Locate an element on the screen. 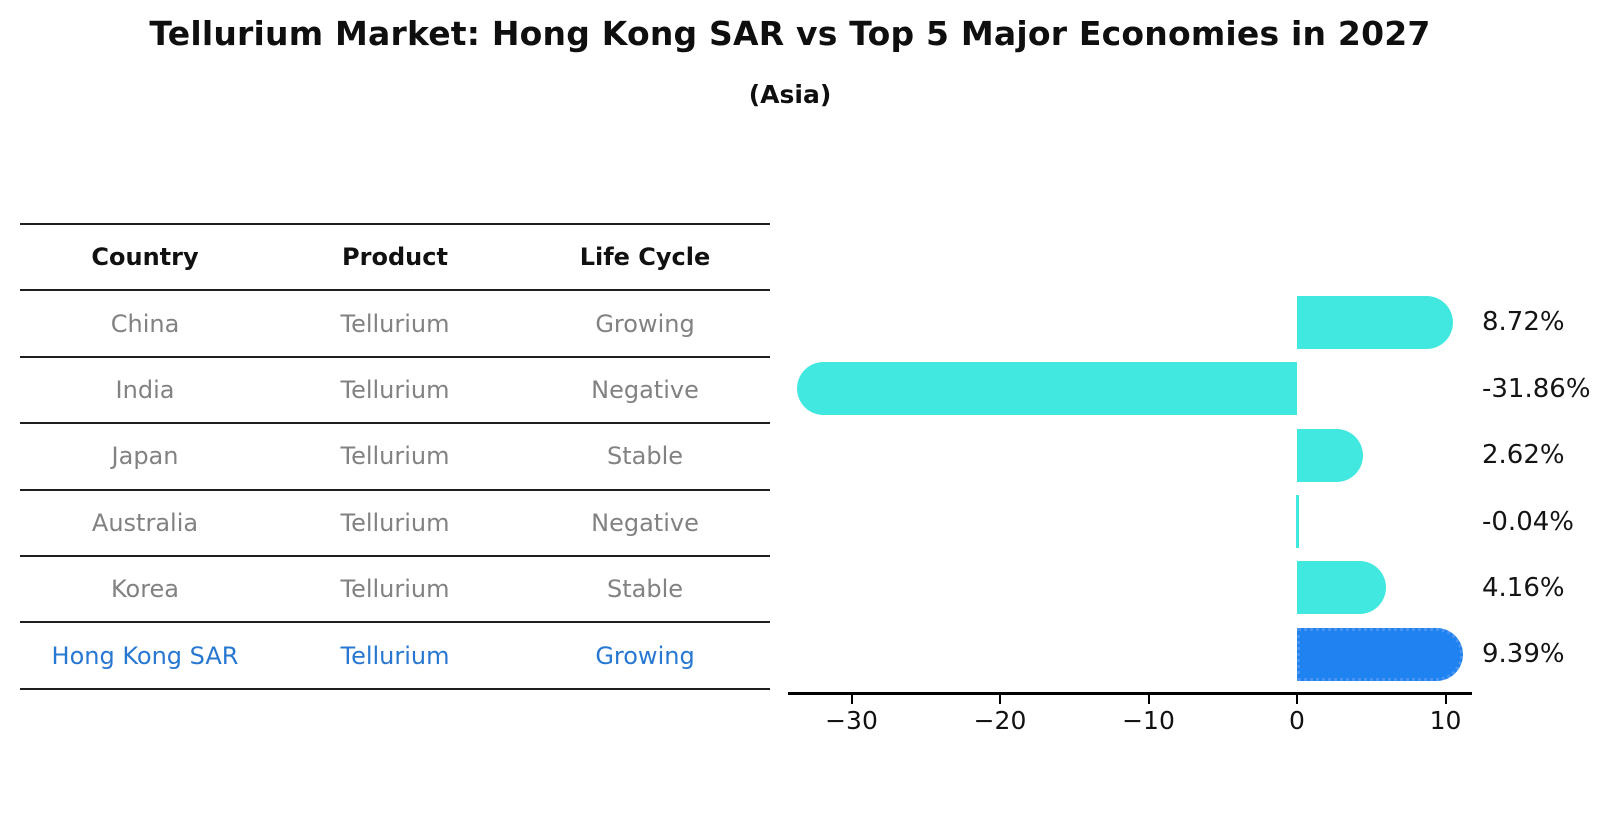  value-label-india: -31.86% is located at coordinates (1536, 388).